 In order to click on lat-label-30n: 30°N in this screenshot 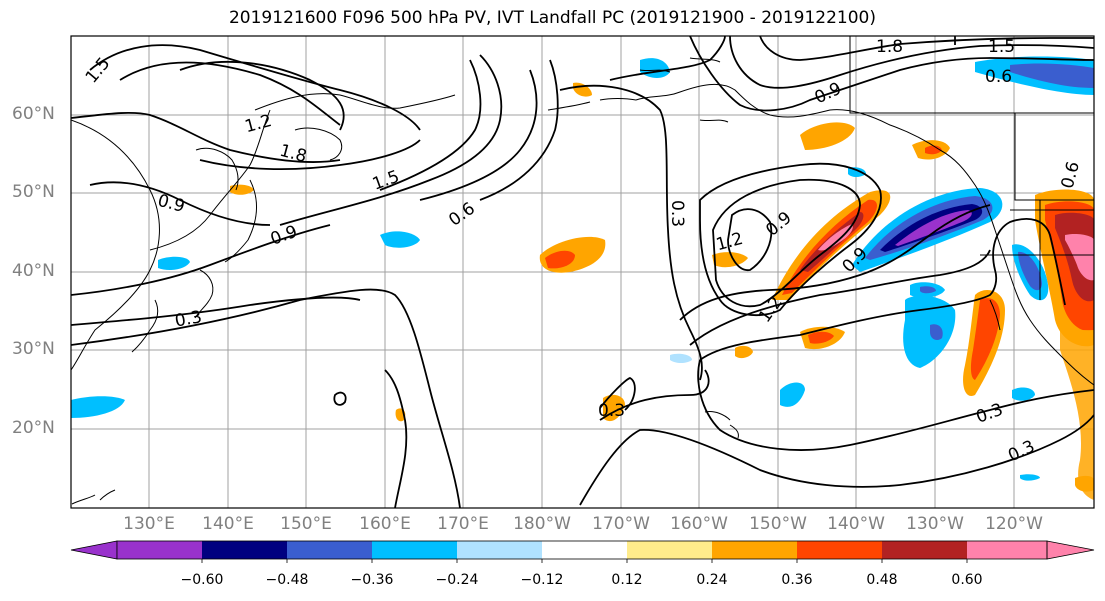, I will do `click(33, 349)`.